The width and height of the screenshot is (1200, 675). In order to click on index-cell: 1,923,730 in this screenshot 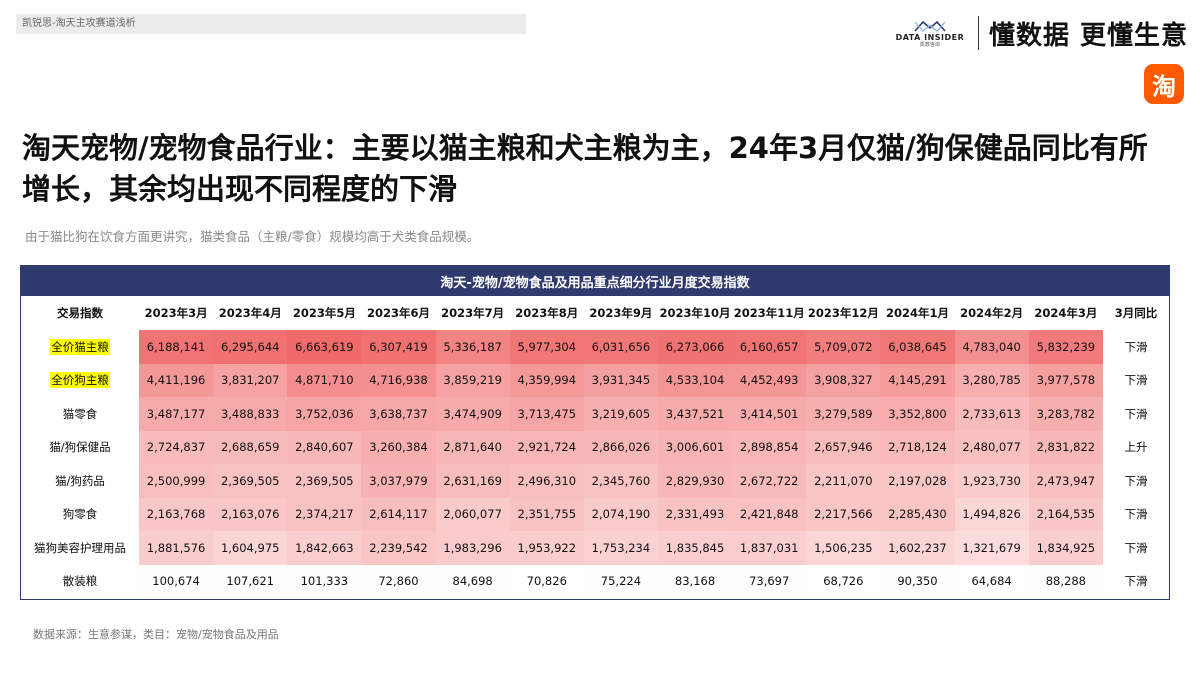, I will do `click(991, 481)`.